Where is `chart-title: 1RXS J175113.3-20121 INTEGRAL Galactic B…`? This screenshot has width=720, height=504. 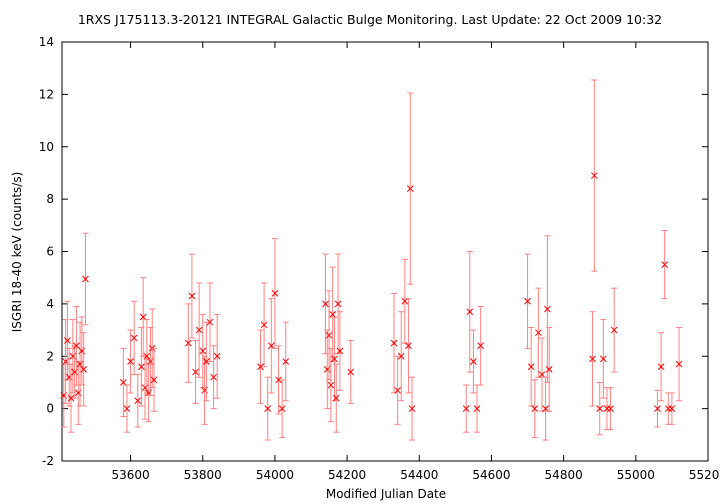 chart-title: 1RXS J175113.3-20121 INTEGRAL Galactic B… is located at coordinates (370, 19).